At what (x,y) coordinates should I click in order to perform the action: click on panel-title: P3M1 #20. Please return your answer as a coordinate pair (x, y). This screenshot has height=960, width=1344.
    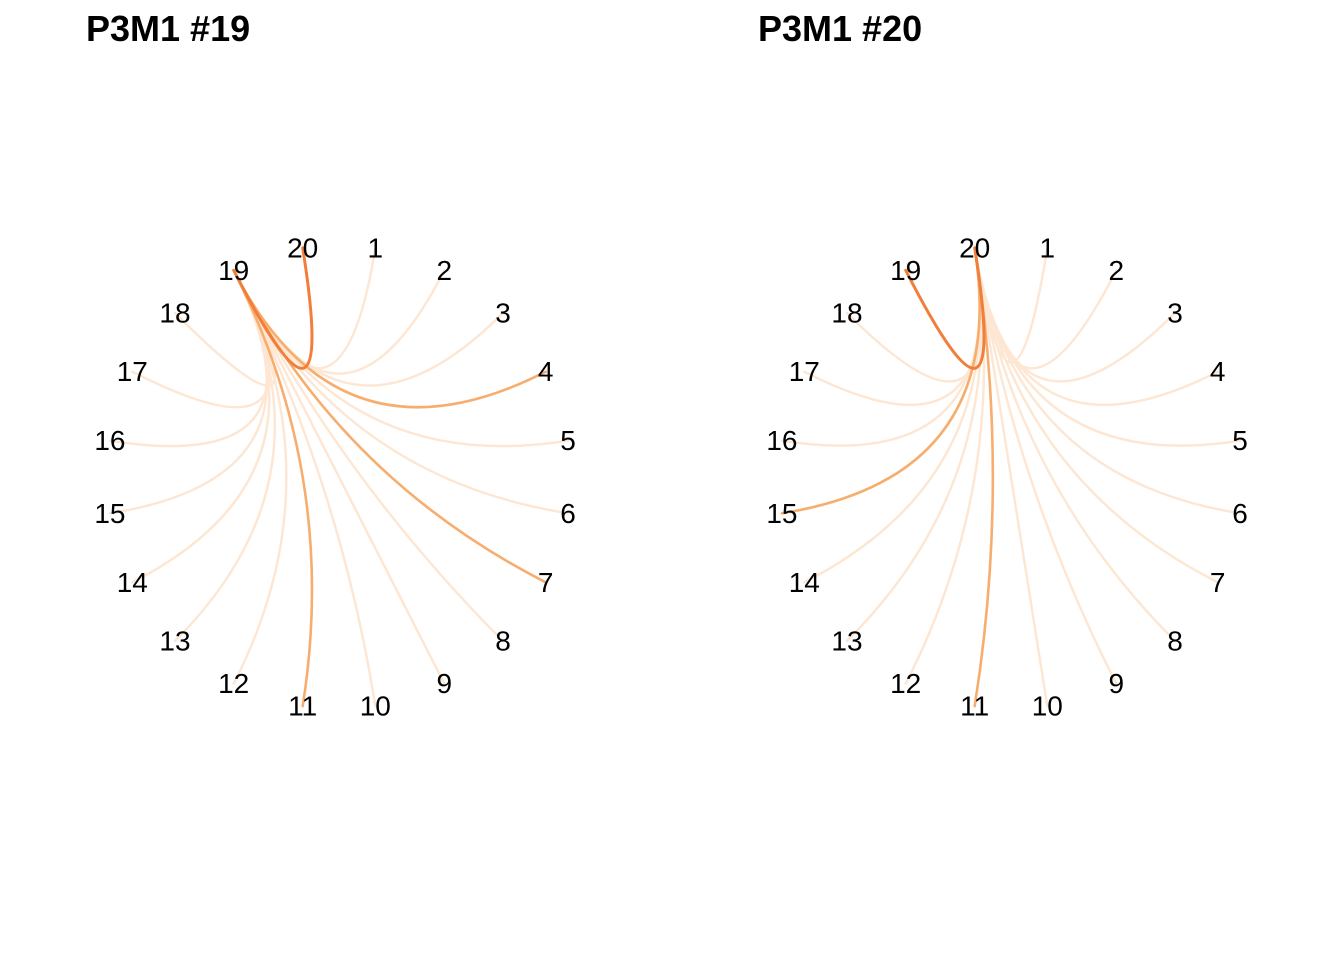
    Looking at the image, I should click on (840, 28).